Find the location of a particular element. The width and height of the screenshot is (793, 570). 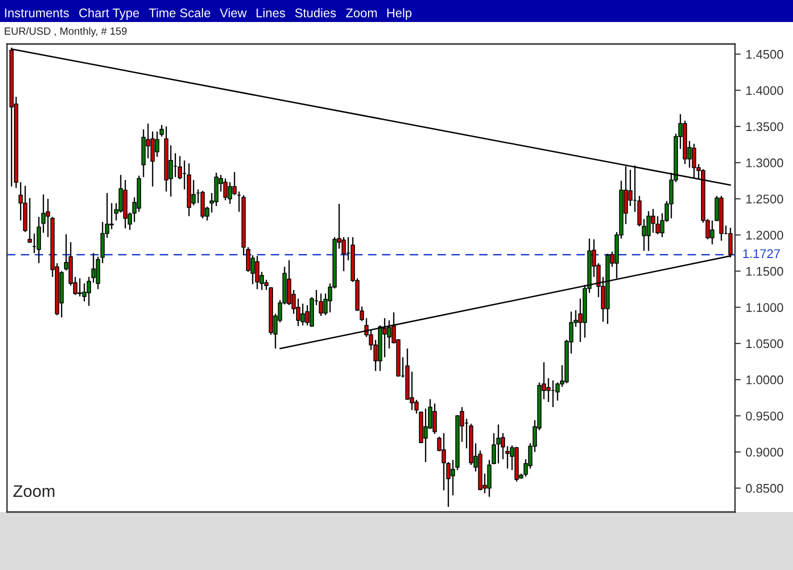

text: Lines is located at coordinates (271, 13).